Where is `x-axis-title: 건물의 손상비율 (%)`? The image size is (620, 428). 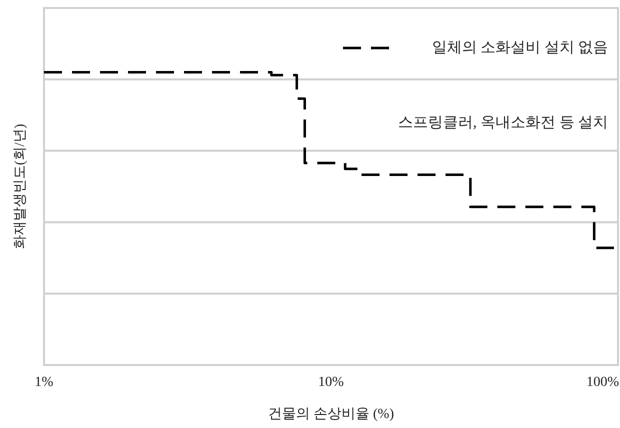 x-axis-title: 건물의 손상비율 (%) is located at coordinates (331, 414).